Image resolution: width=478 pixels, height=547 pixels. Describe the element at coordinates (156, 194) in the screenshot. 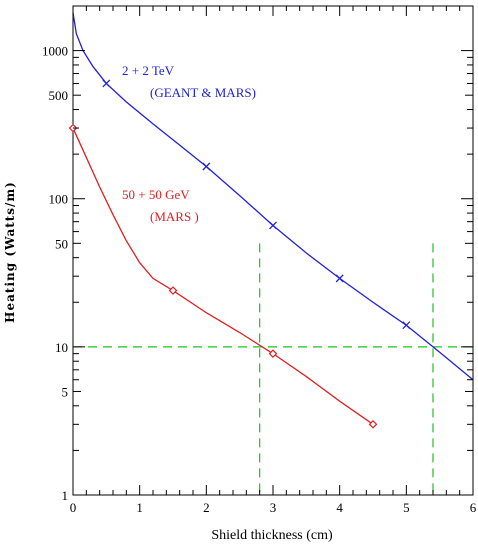

I see `series-label-50gev-line1: 50 + 50 GeV` at that location.